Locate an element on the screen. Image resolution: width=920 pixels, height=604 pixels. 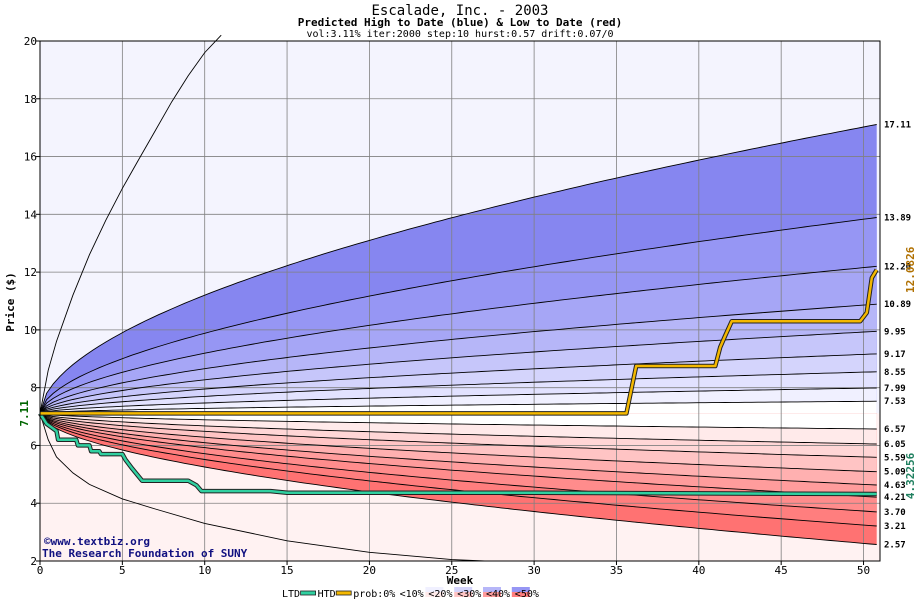
legend-item-4: <20% is located at coordinates (438, 593).